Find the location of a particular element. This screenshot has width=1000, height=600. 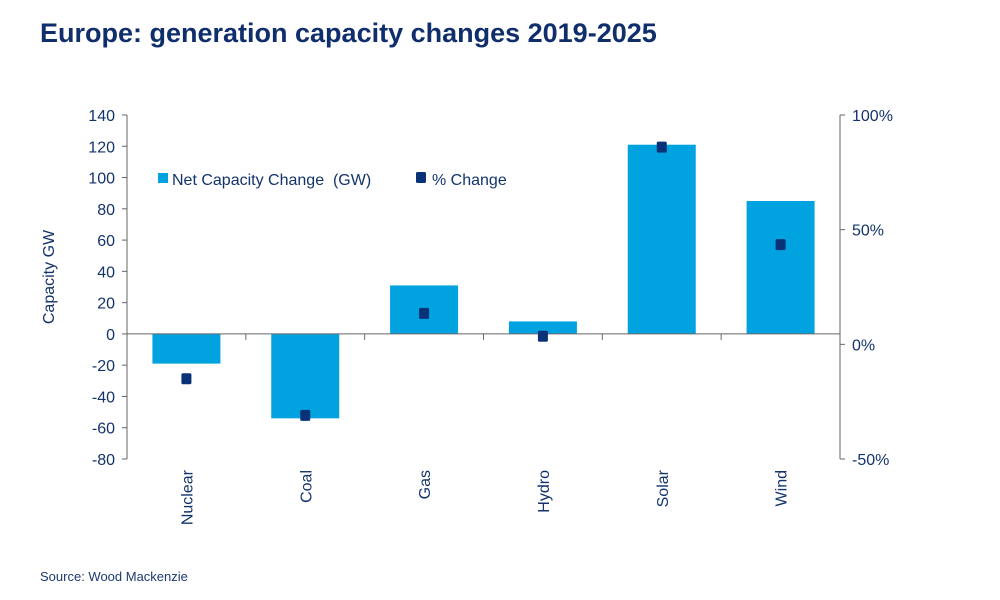

y2-tick-label: 50% is located at coordinates (868, 231).